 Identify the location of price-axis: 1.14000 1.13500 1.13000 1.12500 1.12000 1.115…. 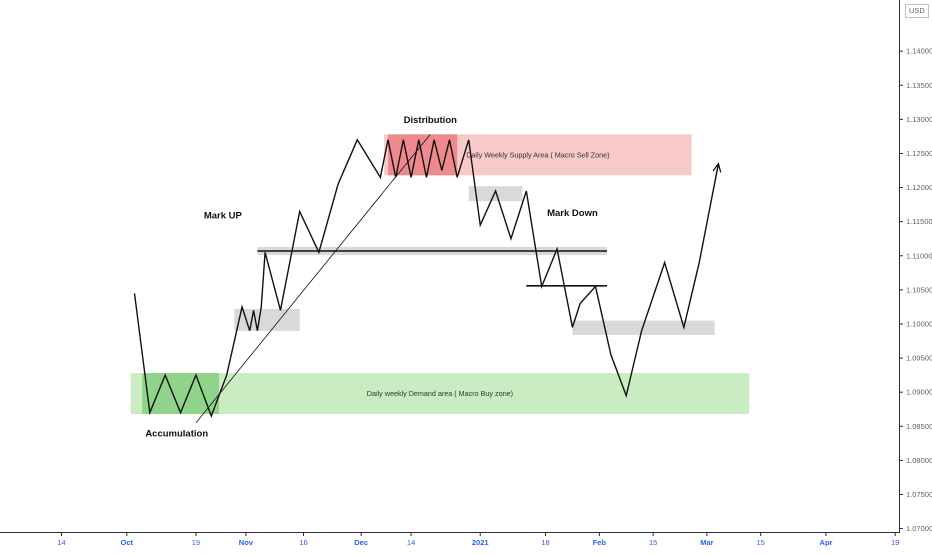
(915, 266).